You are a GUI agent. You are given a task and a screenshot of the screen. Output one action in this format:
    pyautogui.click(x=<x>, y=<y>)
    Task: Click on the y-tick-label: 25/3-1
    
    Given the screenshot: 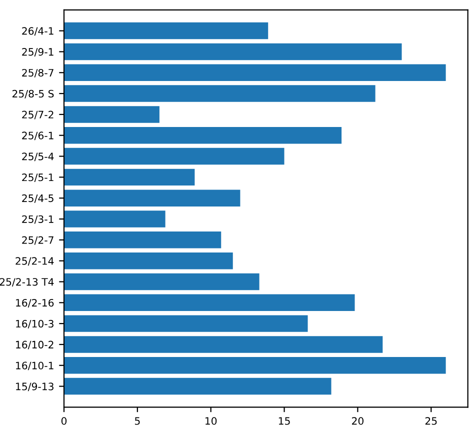 What is the action you would take?
    pyautogui.click(x=38, y=219)
    